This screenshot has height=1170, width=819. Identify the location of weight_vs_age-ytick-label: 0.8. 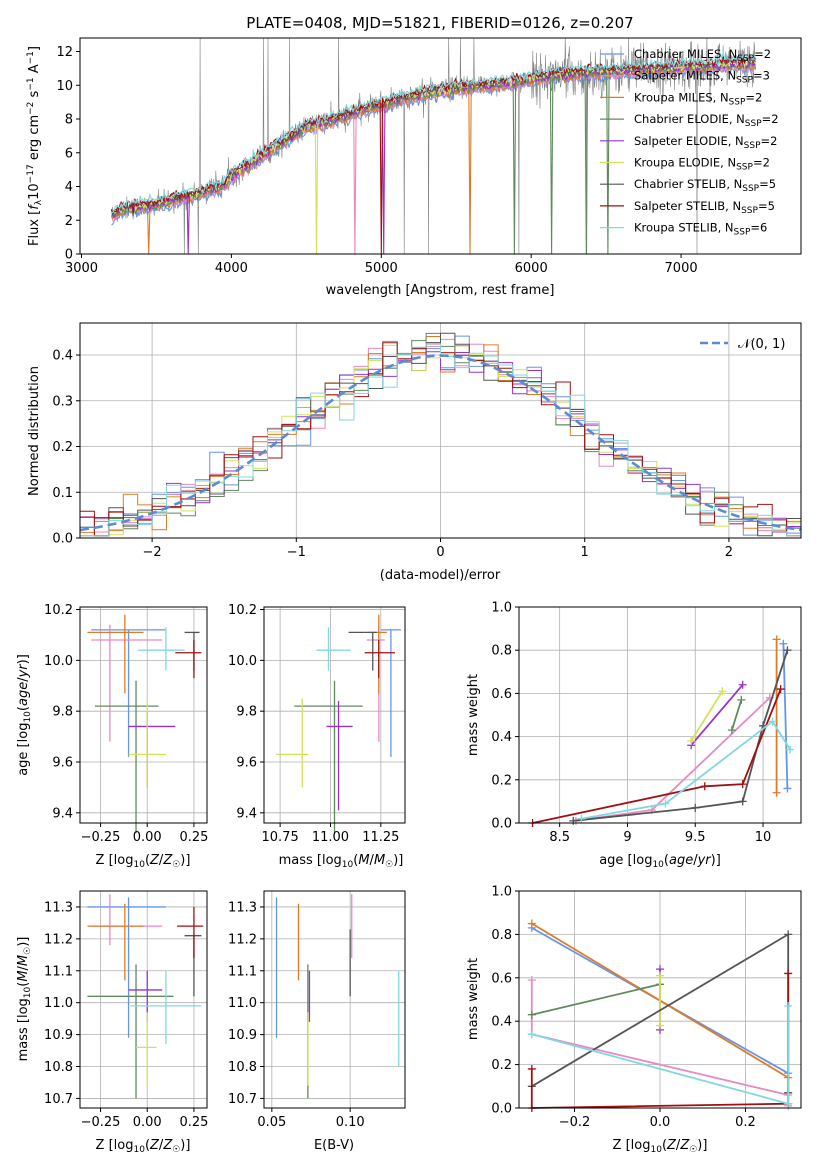
(501, 651).